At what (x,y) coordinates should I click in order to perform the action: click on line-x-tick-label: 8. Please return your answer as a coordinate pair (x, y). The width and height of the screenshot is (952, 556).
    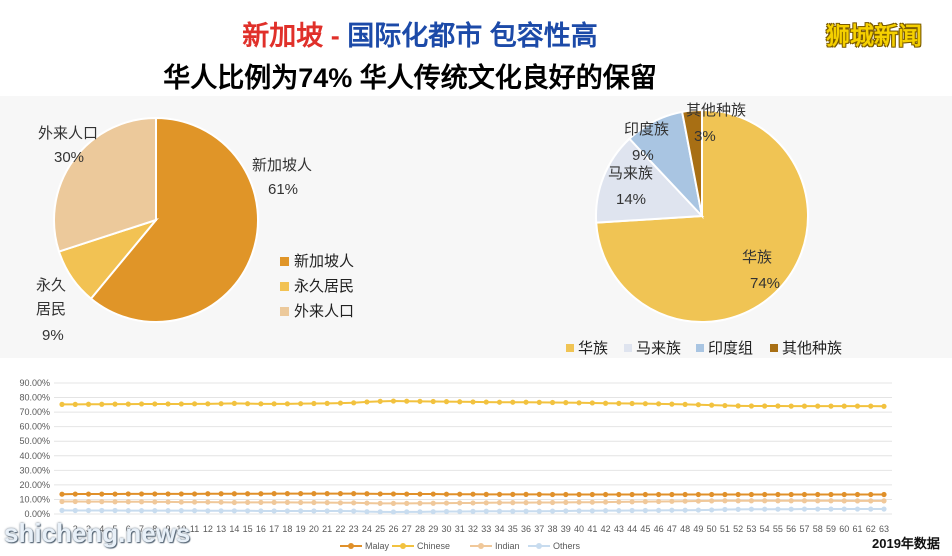
    Looking at the image, I should click on (154, 529).